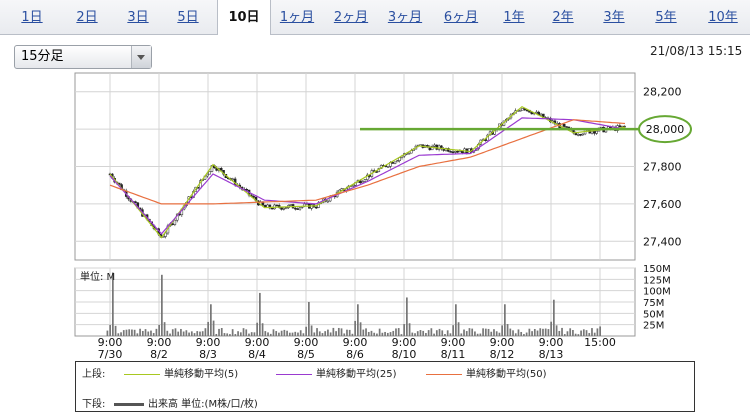 This screenshot has height=412, width=750. Describe the element at coordinates (662, 241) in the screenshot. I see `price-tick-label: 27,400` at that location.